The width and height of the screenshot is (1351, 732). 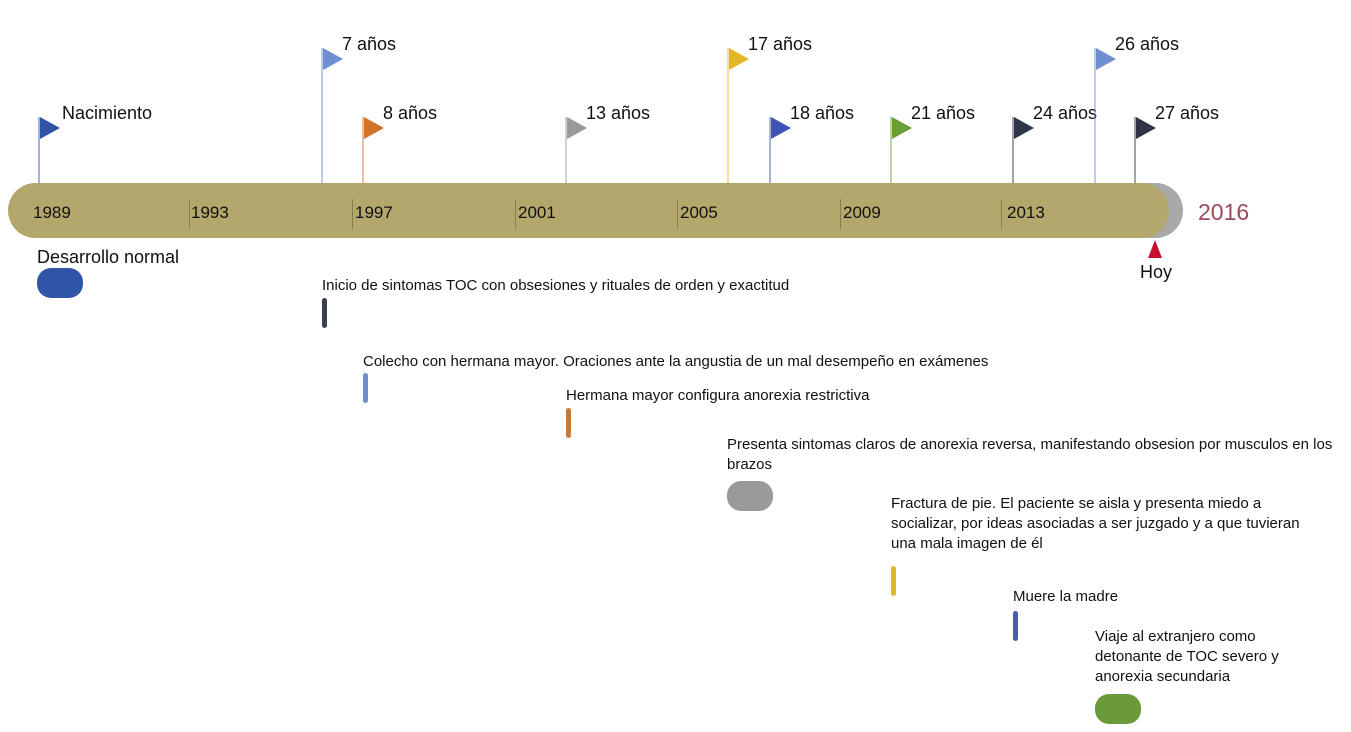 What do you see at coordinates (107, 113) in the screenshot?
I see `flag-label: Nacimiento` at bounding box center [107, 113].